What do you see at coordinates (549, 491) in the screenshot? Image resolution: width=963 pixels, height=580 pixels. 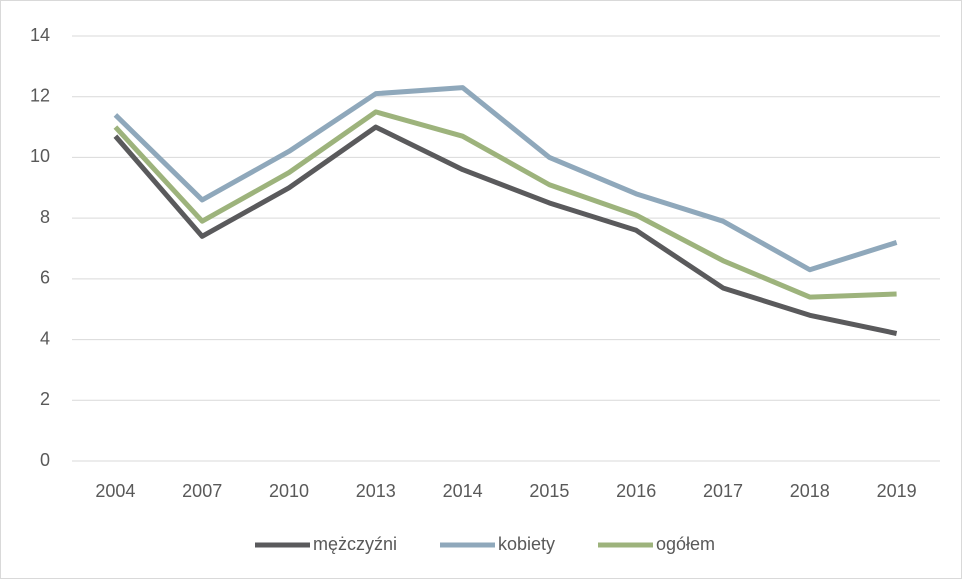 I see `x-tick-label: 2015` at bounding box center [549, 491].